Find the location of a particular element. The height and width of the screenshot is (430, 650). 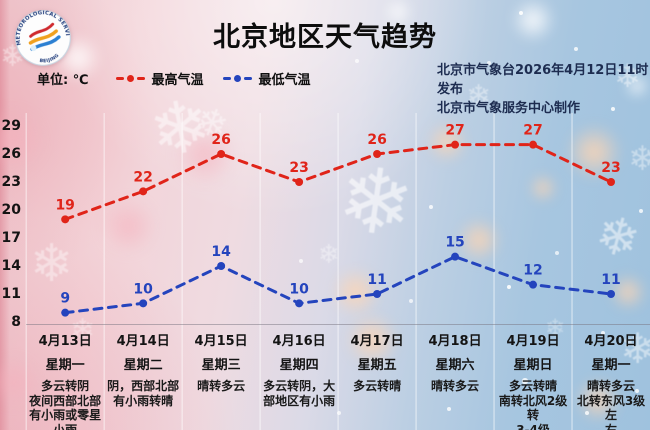

chart-legend: 单位: ℃ 最高气温 最低气温 is located at coordinates (183, 78).